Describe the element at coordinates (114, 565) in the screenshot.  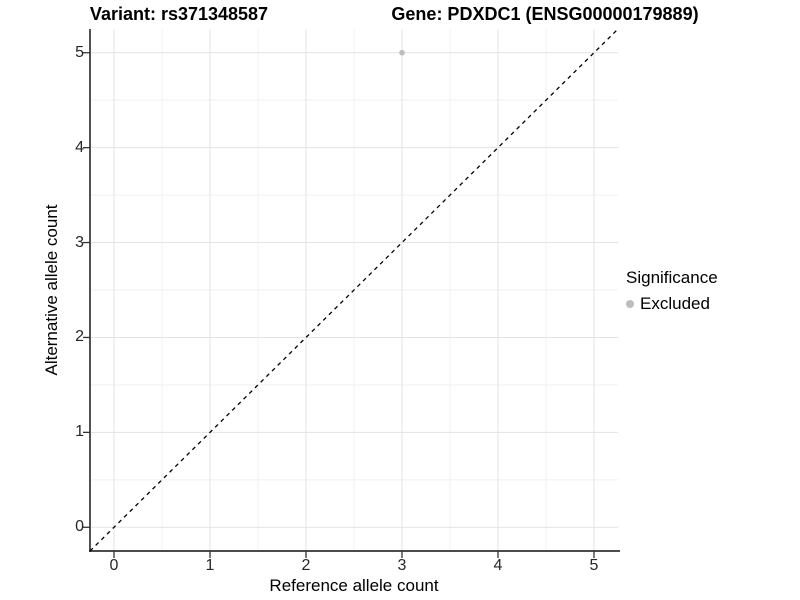
I see `x-tick-label: 0` at that location.